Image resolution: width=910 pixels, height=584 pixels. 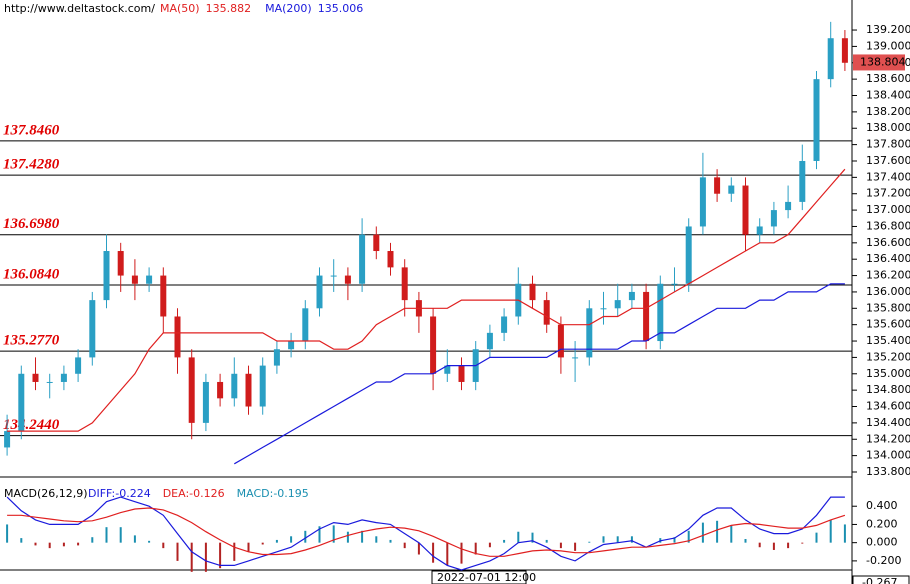 What do you see at coordinates (31, 425) in the screenshot?
I see `level-label: 134.2440` at bounding box center [31, 425].